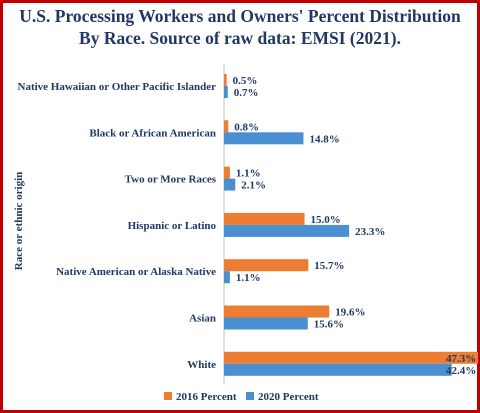  I want to click on bar-2020-percent-native-american-or-alaska-native, so click(227, 277).